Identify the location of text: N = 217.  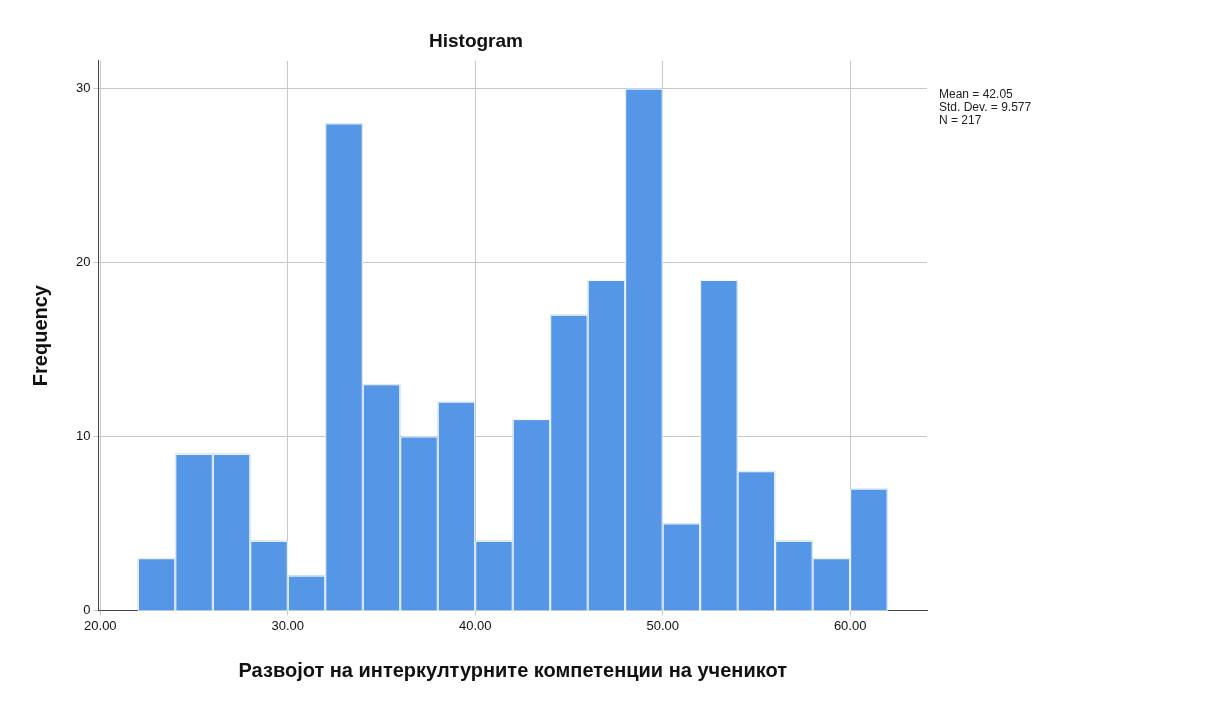
(960, 120).